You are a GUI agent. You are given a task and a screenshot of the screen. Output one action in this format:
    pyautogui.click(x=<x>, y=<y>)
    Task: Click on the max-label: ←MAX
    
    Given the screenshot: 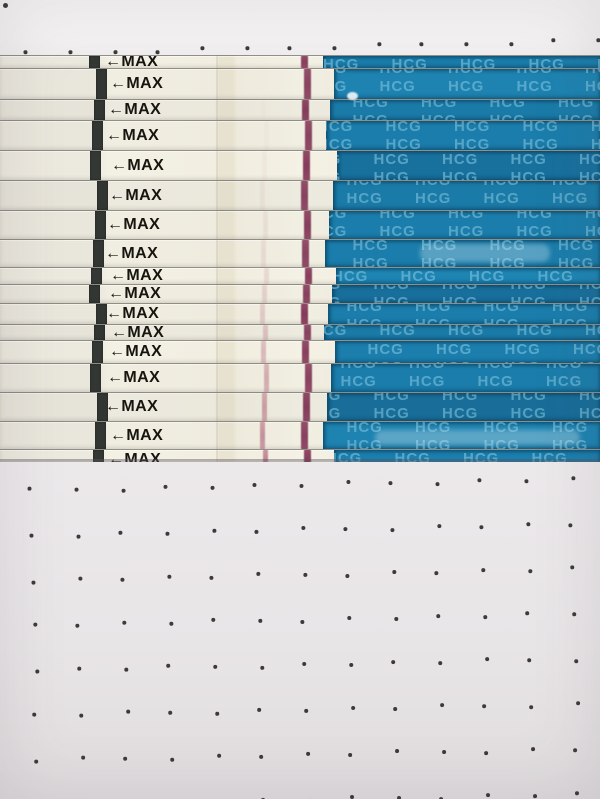 What is the action you would take?
    pyautogui.click(x=134, y=377)
    